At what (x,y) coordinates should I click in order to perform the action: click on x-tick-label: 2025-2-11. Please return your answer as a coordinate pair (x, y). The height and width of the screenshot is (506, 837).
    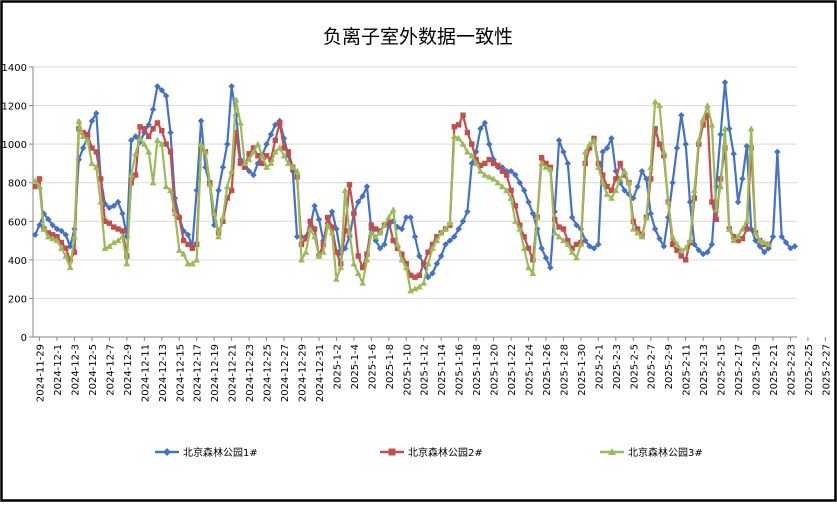
    Looking at the image, I should click on (687, 370).